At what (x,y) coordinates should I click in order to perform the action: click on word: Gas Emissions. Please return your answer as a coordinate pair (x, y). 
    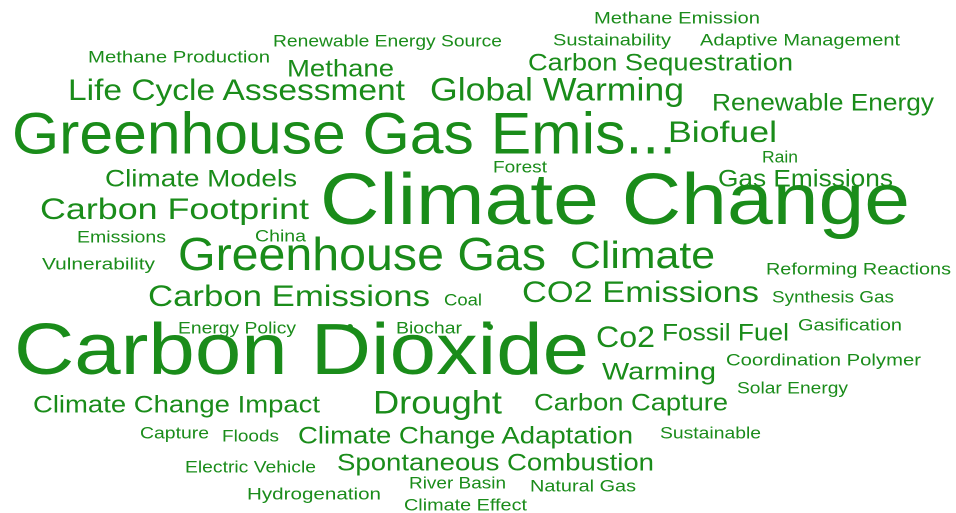
    Looking at the image, I should click on (805, 178).